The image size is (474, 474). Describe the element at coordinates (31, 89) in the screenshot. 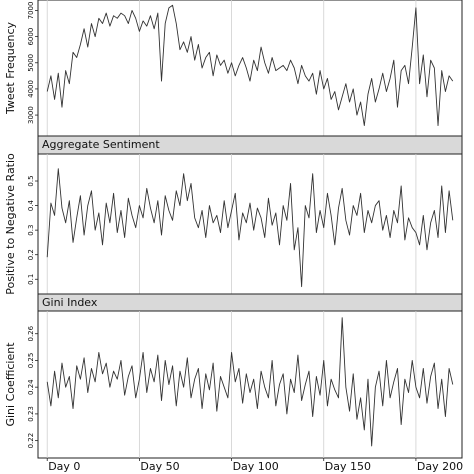

I see `panel-0-ytick-label: 4000` at that location.